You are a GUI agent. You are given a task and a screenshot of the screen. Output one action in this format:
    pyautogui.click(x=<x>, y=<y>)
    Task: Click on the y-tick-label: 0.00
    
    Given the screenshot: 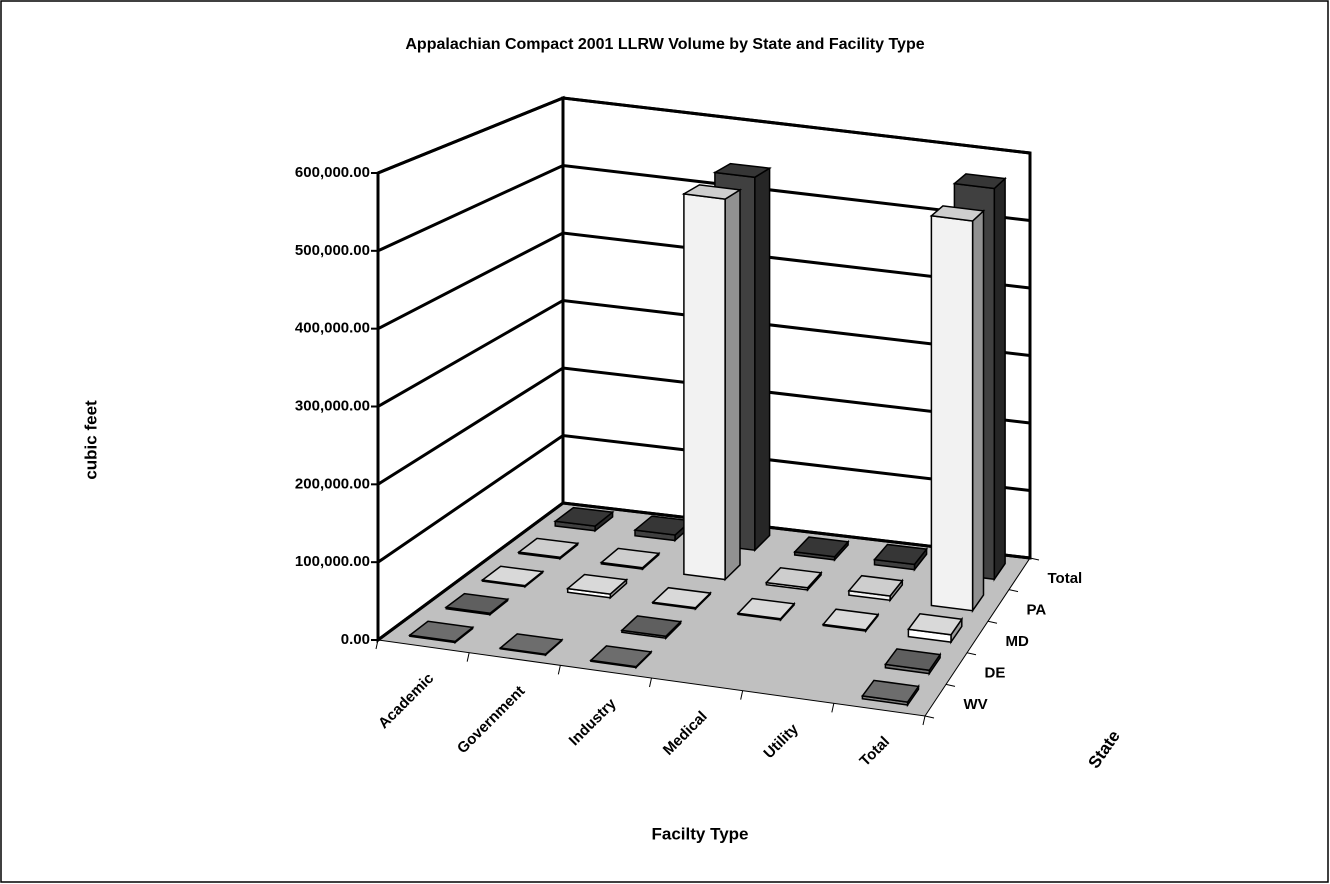 What is the action you would take?
    pyautogui.click(x=355, y=639)
    